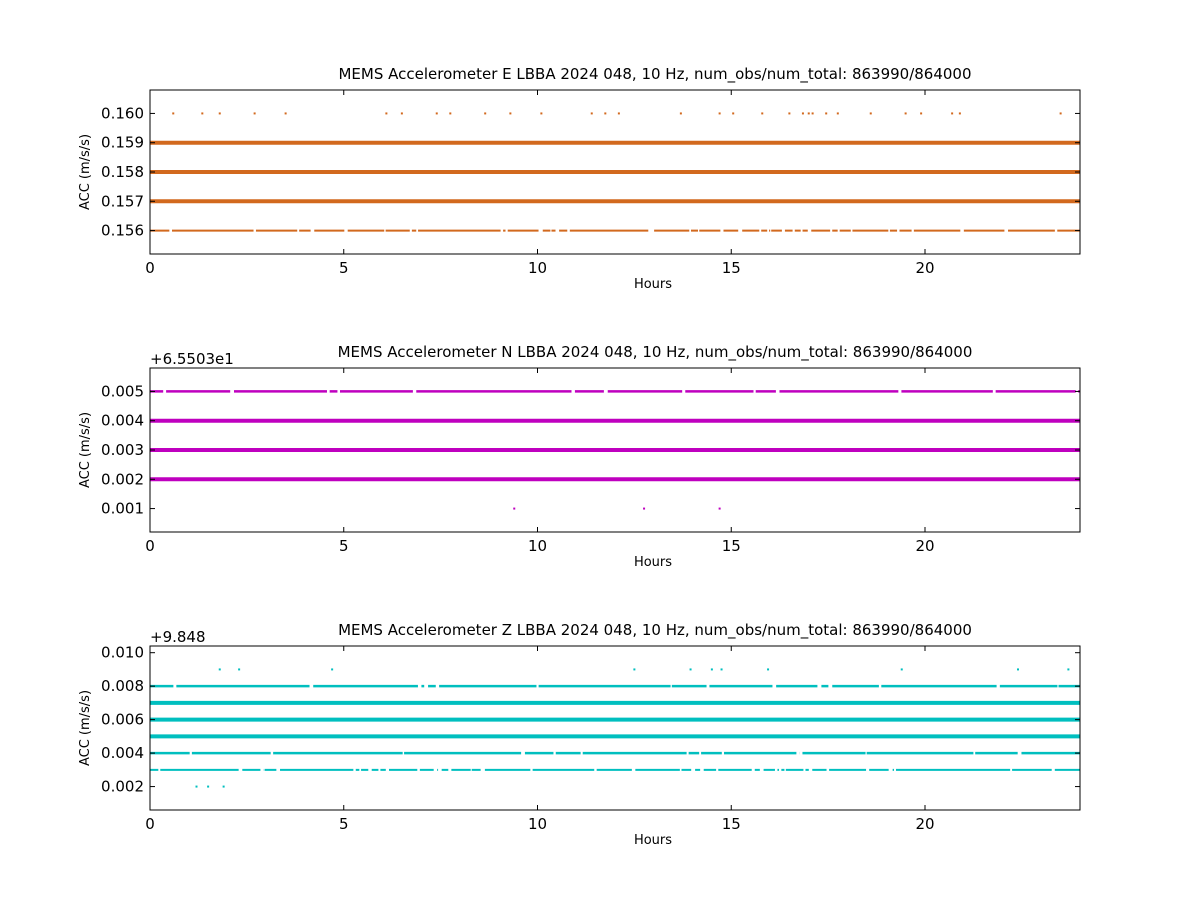 The width and height of the screenshot is (1200, 900). What do you see at coordinates (344, 268) in the screenshot?
I see `x-tick-label: 5` at bounding box center [344, 268].